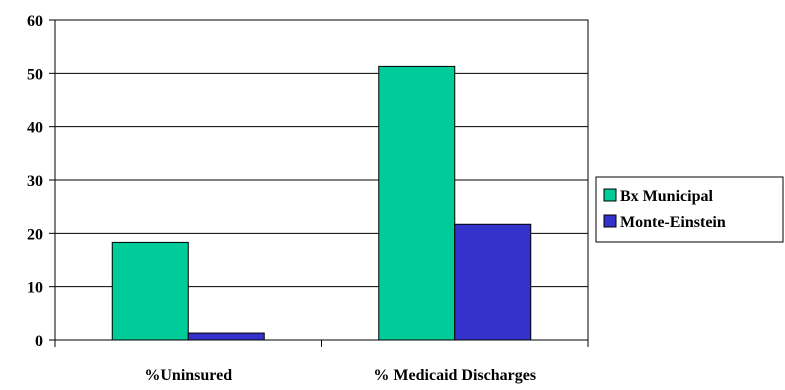 The image size is (785, 390). Describe the element at coordinates (610, 221) in the screenshot. I see `legend-swatch-monte-einstein` at that location.